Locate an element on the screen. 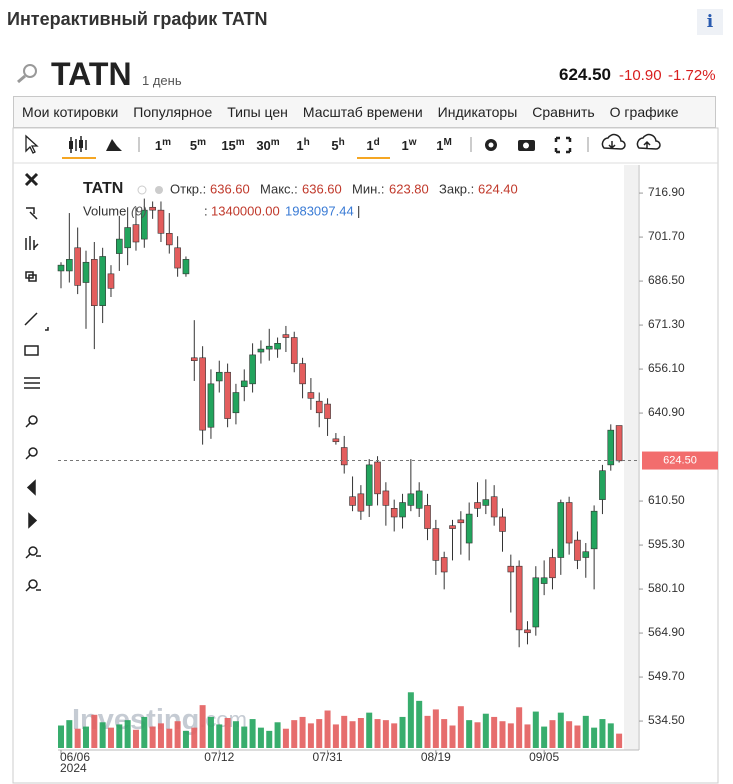 This screenshot has height=784, width=733. x-tick-label: 09/05 is located at coordinates (544, 757).